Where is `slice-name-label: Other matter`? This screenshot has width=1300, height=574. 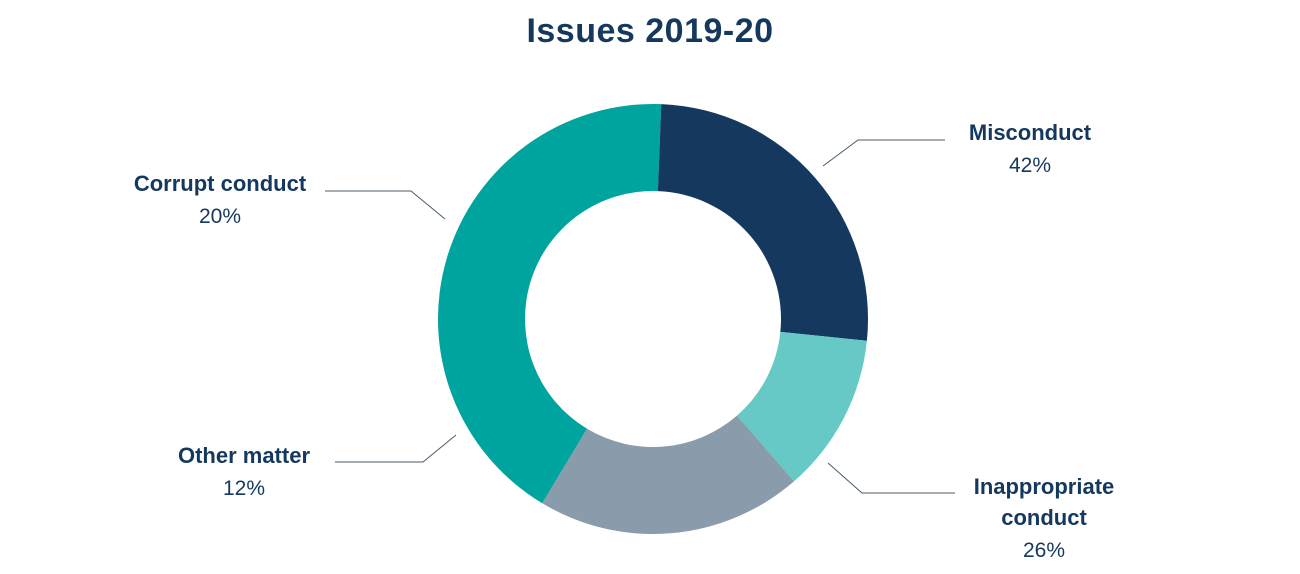
slice-name-label: Other matter is located at coordinates (244, 455).